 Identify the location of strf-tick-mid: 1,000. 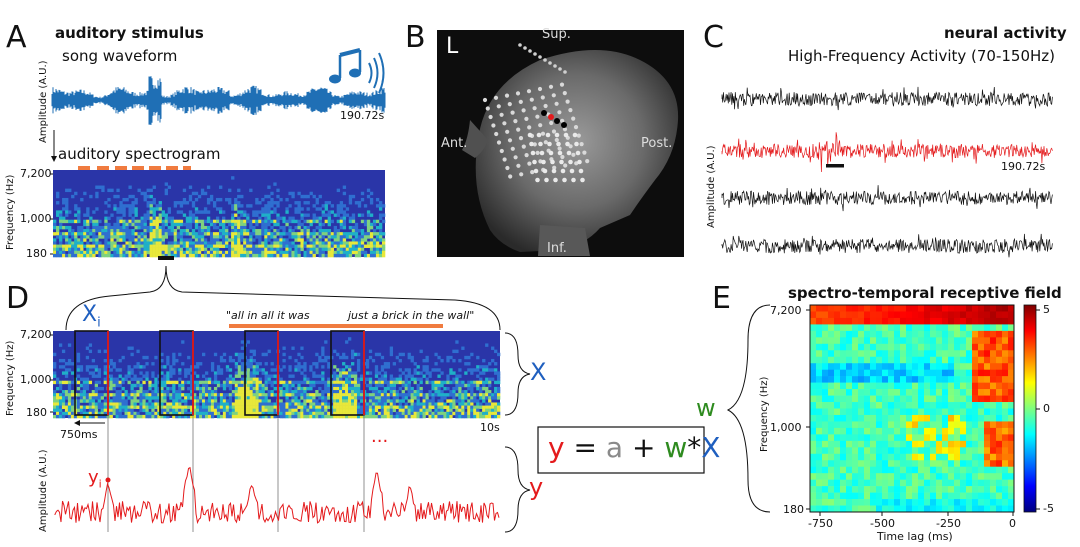
(786, 427).